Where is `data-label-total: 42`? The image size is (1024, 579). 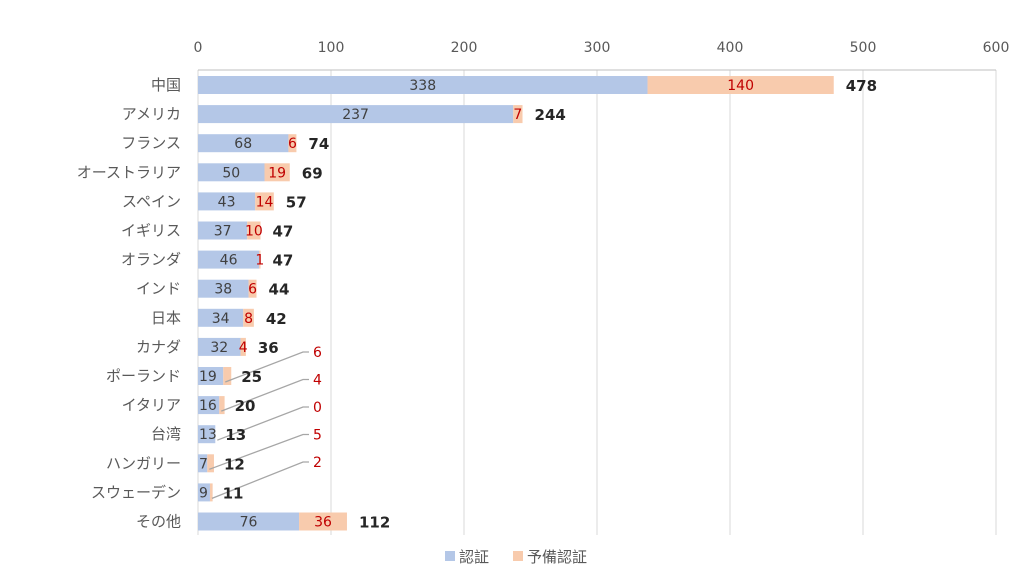 data-label-total: 42 is located at coordinates (276, 319).